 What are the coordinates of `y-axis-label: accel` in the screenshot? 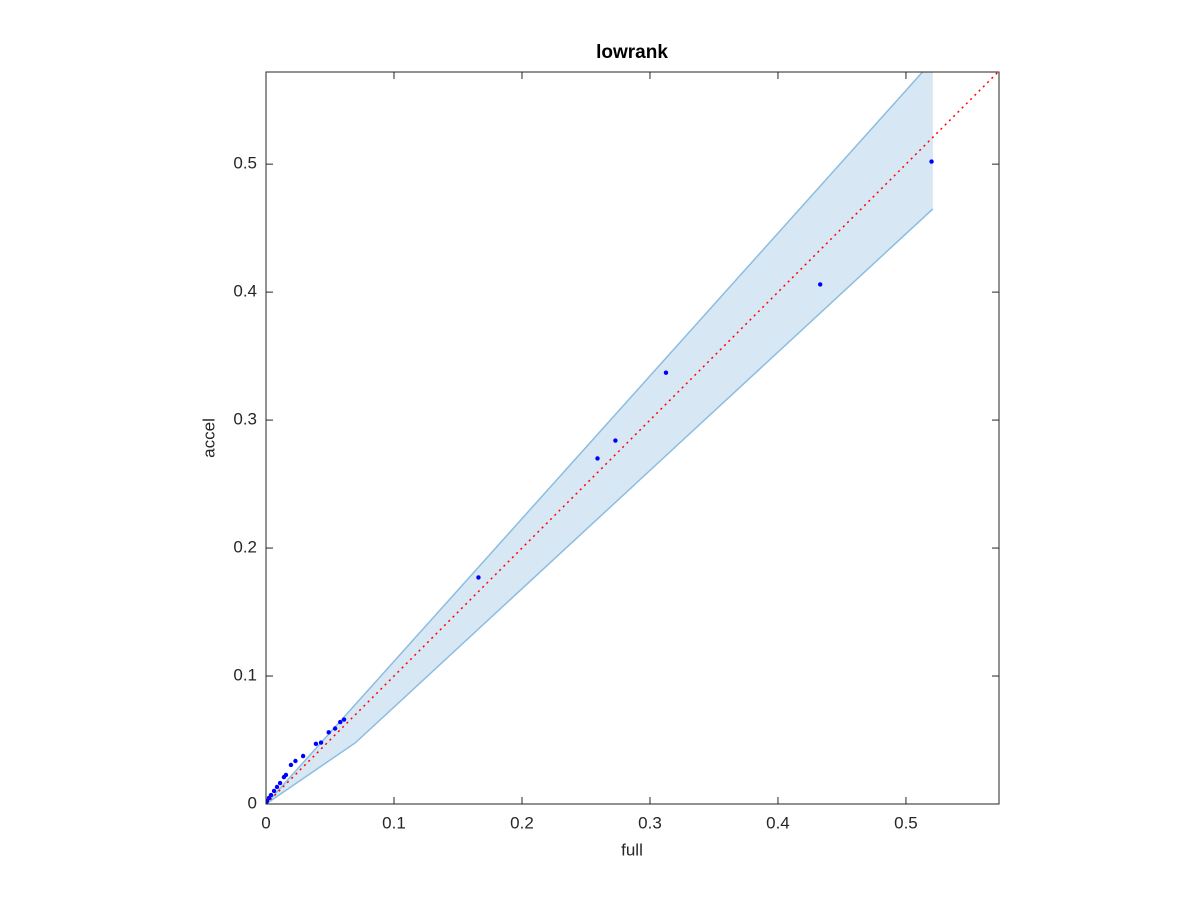 It's located at (208, 438).